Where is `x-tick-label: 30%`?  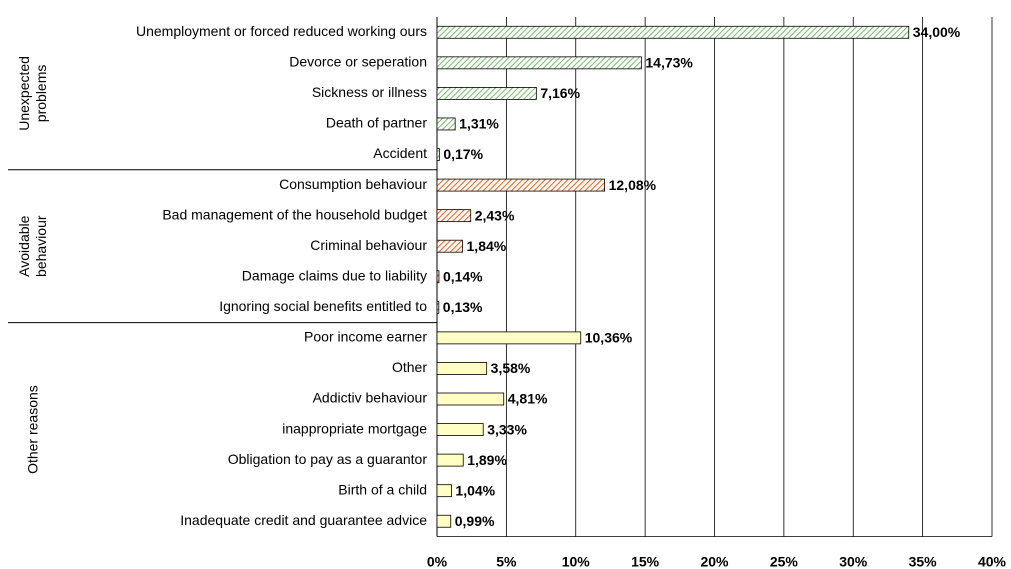 x-tick-label: 30% is located at coordinates (853, 561).